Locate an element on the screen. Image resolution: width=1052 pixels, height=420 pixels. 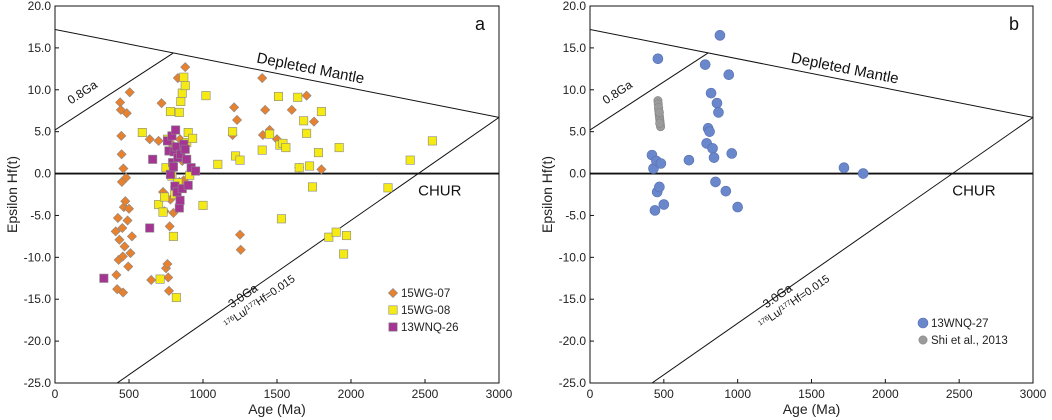
point-shi-et-al-2013 is located at coordinates (660, 123).